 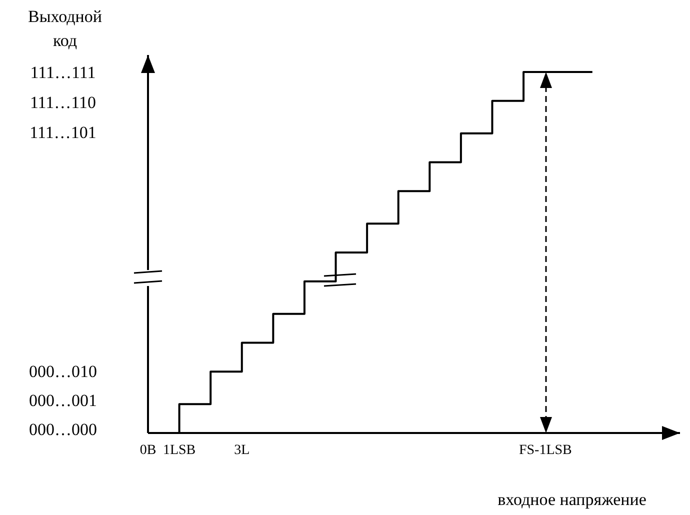 What do you see at coordinates (63, 102) in the screenshot?
I see `text: 111…110` at bounding box center [63, 102].